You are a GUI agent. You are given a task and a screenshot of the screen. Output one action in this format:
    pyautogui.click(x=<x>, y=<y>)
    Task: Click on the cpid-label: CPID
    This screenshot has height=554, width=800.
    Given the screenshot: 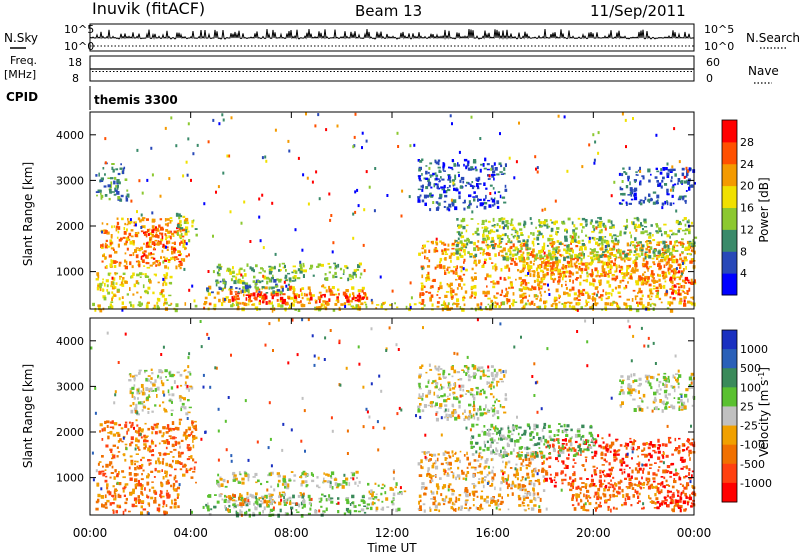 What is the action you would take?
    pyautogui.click(x=22, y=97)
    